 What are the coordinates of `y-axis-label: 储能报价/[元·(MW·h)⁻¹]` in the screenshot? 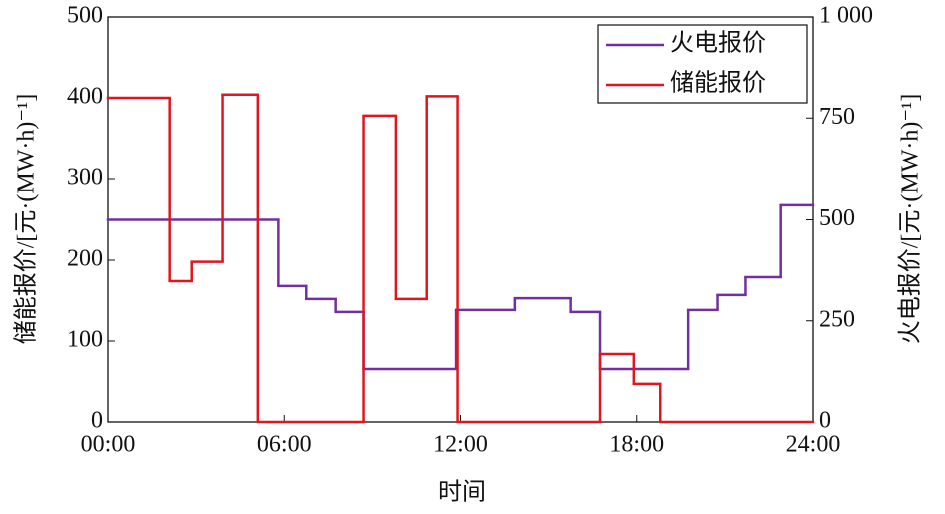 It's located at (26, 219).